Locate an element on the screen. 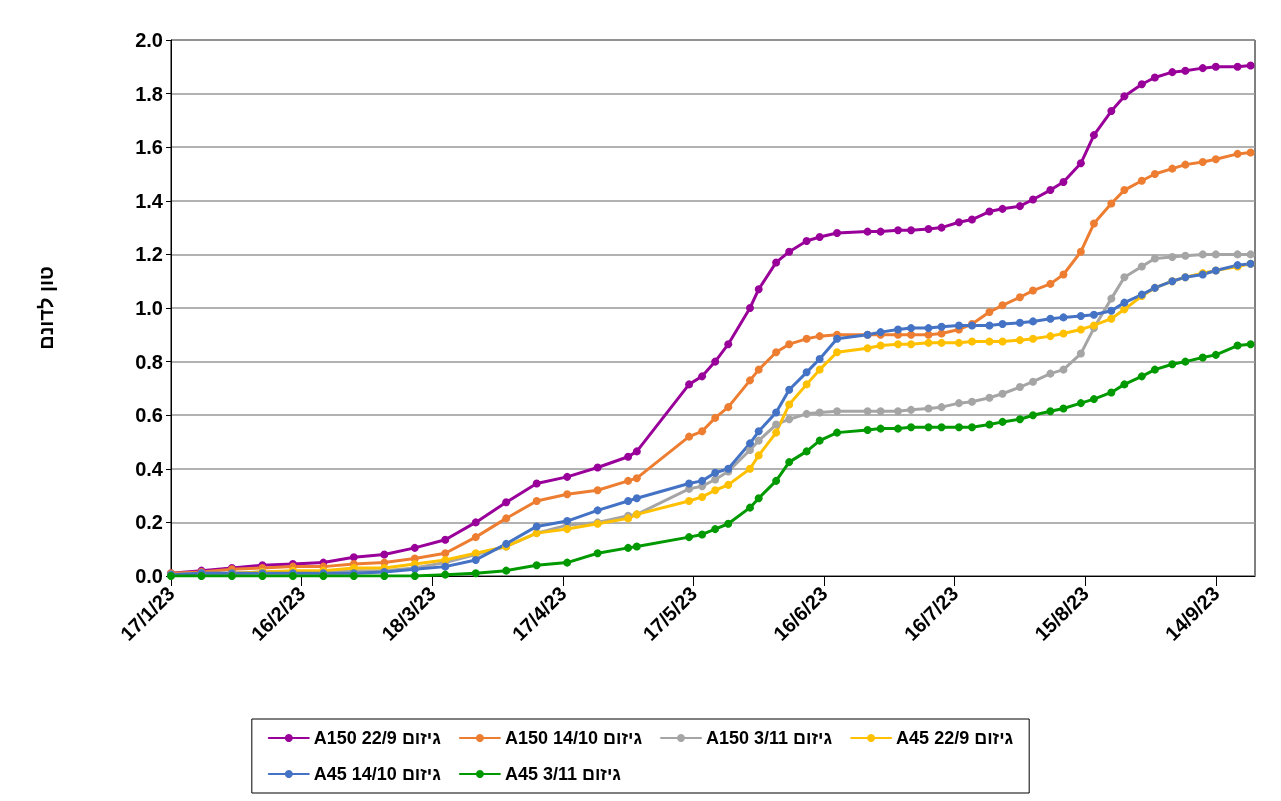 The image size is (1281, 801). legend-label: A150 14/10 גיזום is located at coordinates (573, 738).